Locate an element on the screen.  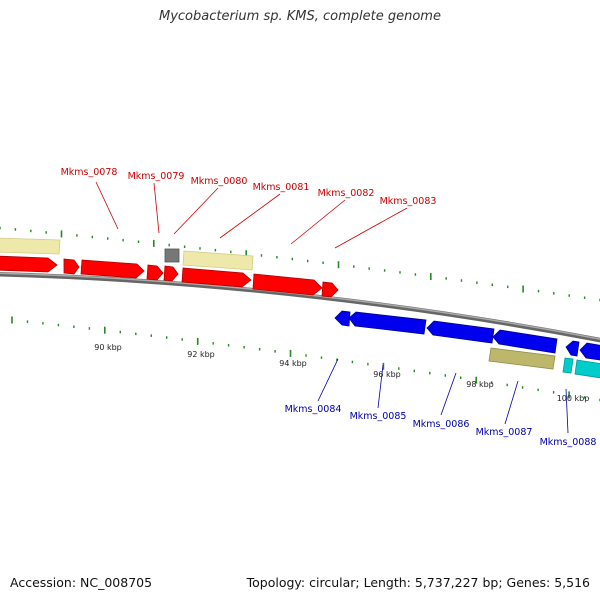
reverse-feature-khaki is located at coordinates (522, 358).